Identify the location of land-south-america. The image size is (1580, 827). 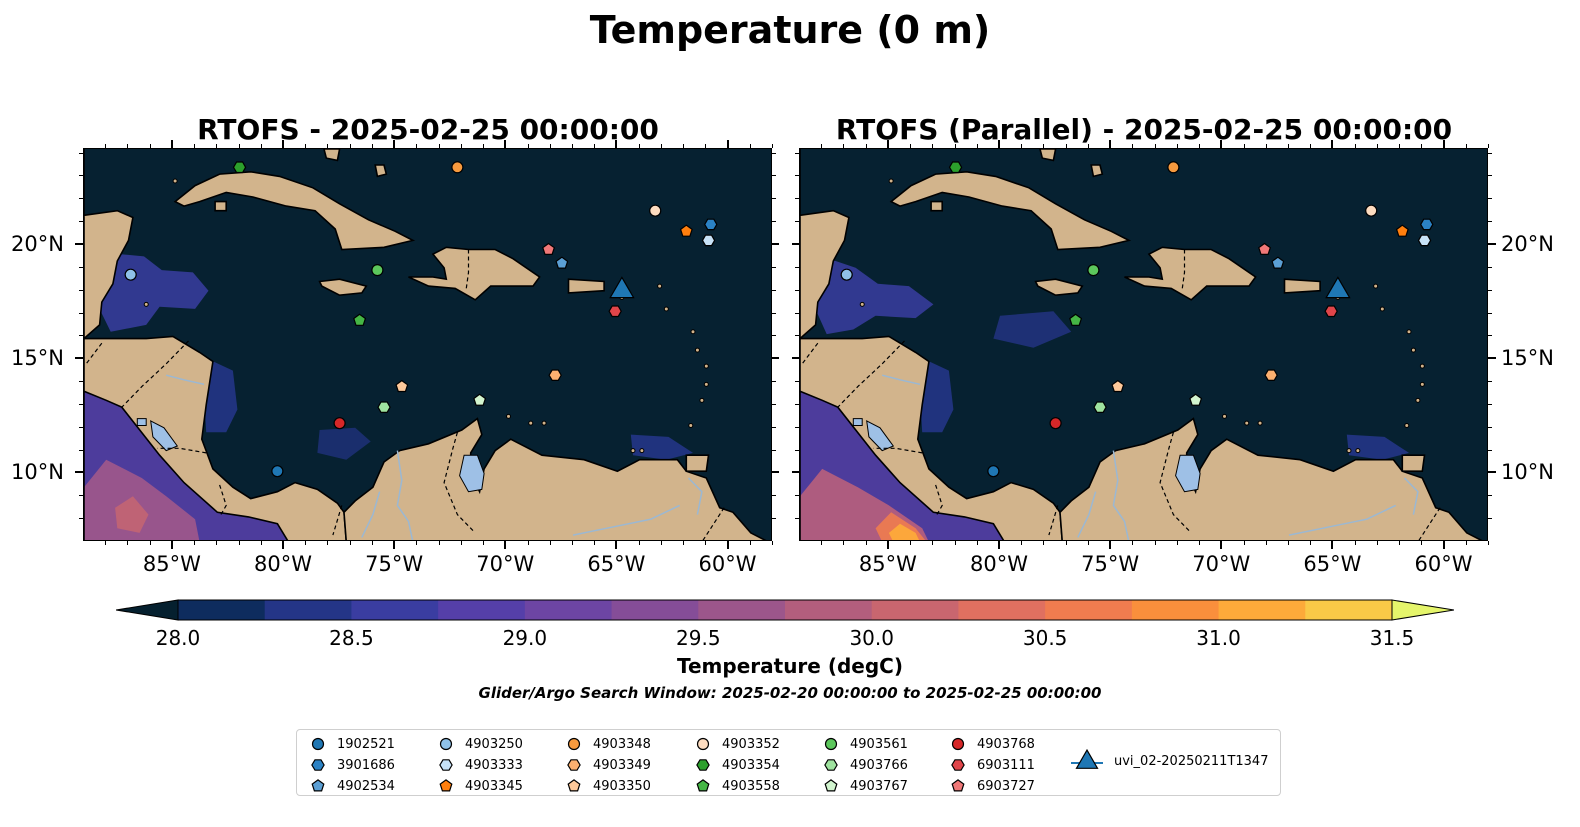
(1271, 478).